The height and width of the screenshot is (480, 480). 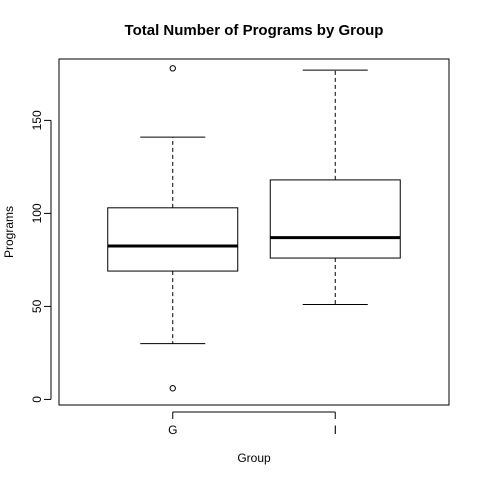 What do you see at coordinates (37, 306) in the screenshot?
I see `y-tick-label: 50` at bounding box center [37, 306].